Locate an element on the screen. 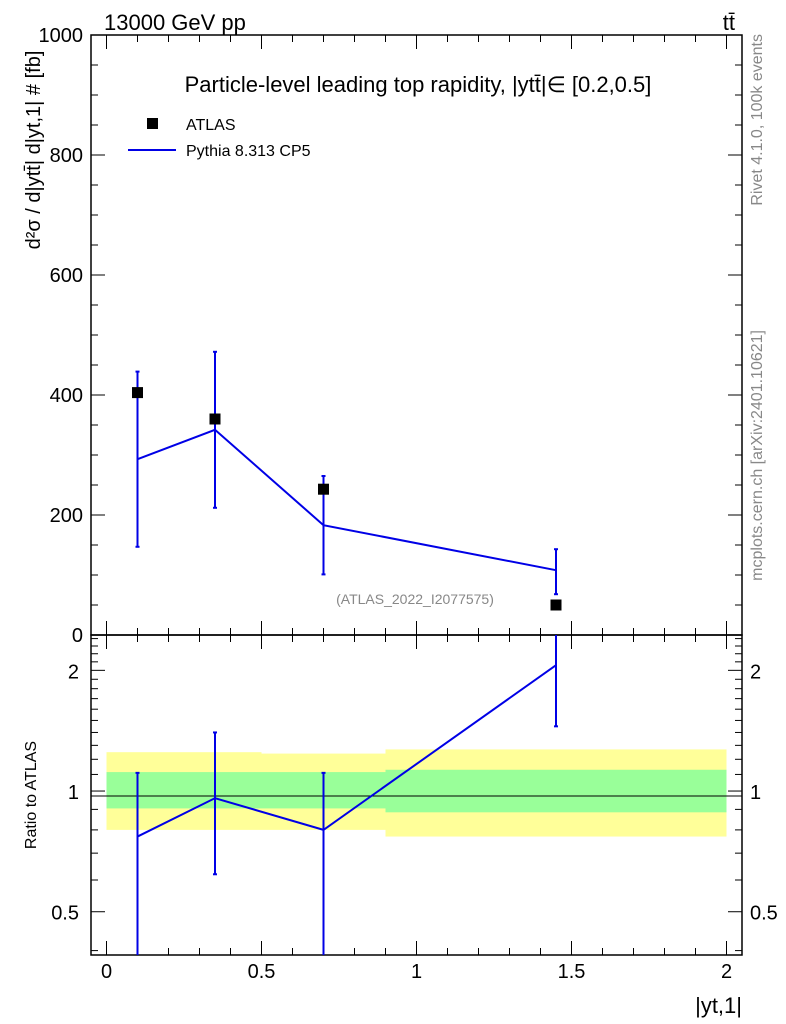  ratio-y-tick-label-right: 0.5 is located at coordinates (764, 914).